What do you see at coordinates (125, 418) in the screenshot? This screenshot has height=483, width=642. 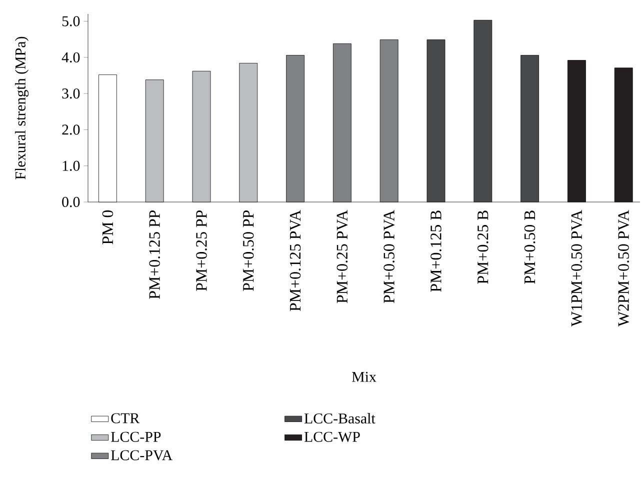 I see `legend-label: CTR` at bounding box center [125, 418].